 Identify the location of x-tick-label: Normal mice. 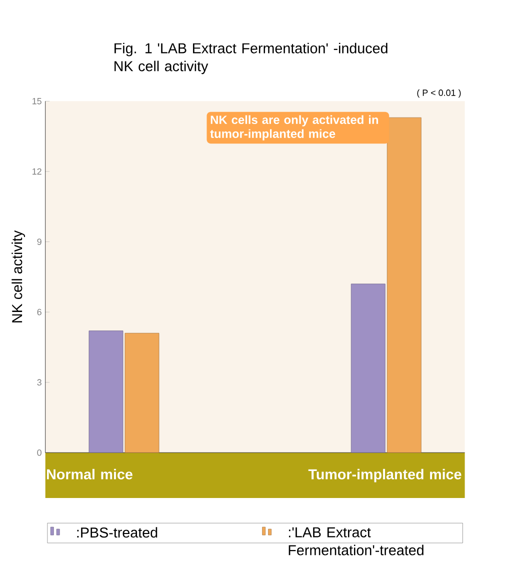
(90, 474).